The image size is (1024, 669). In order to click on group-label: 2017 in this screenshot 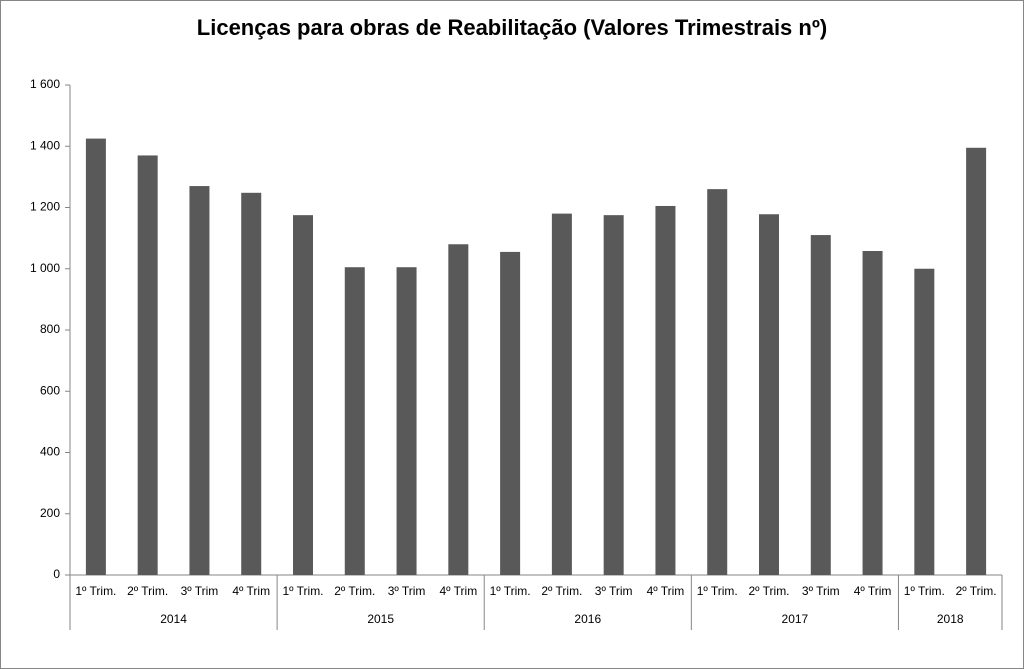, I will do `click(795, 619)`.